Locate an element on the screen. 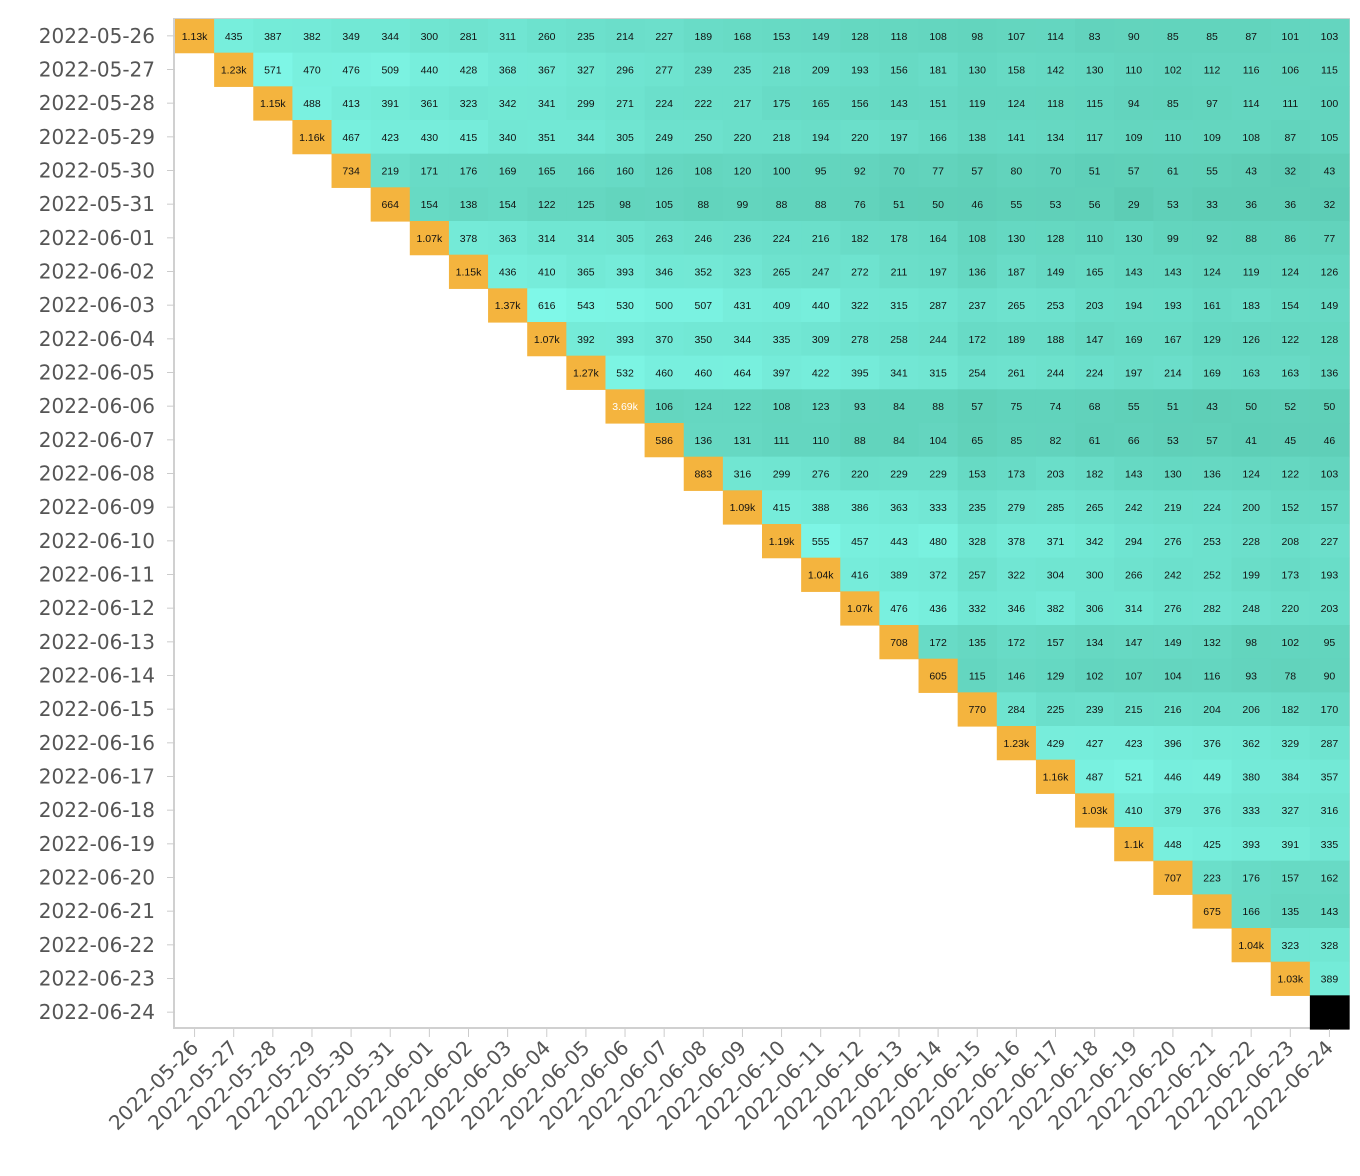 The width and height of the screenshot is (1360, 1176). cell-value-label: 500 is located at coordinates (664, 306).